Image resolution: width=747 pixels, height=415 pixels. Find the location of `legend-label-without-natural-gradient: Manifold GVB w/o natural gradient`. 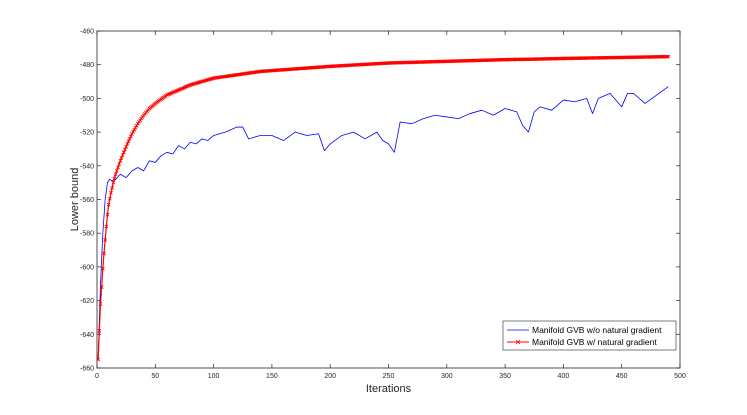

legend-label-without-natural-gradient: Manifold GVB w/o natural gradient is located at coordinates (597, 330).